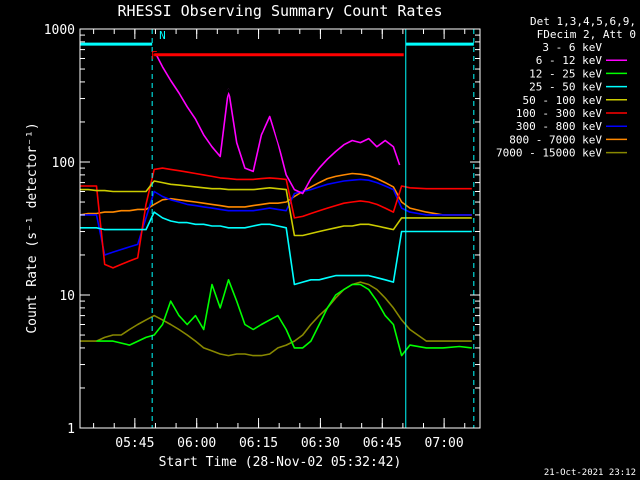 This screenshot has width=640, height=480. What do you see at coordinates (280, 462) in the screenshot?
I see `x-axis-label: Start Time (28-Nov-02 05:32:42)` at bounding box center [280, 462].